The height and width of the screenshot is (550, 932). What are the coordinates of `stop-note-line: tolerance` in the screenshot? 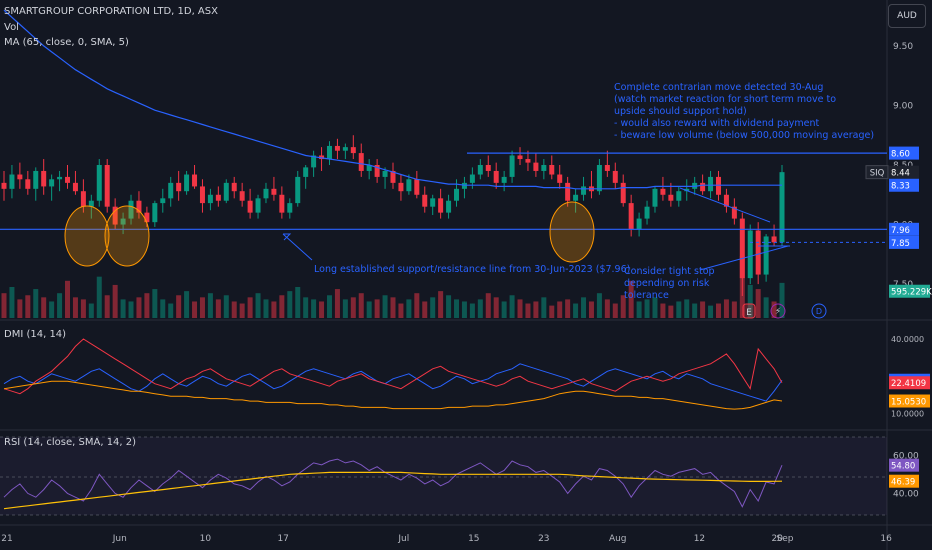 It's located at (646, 295).